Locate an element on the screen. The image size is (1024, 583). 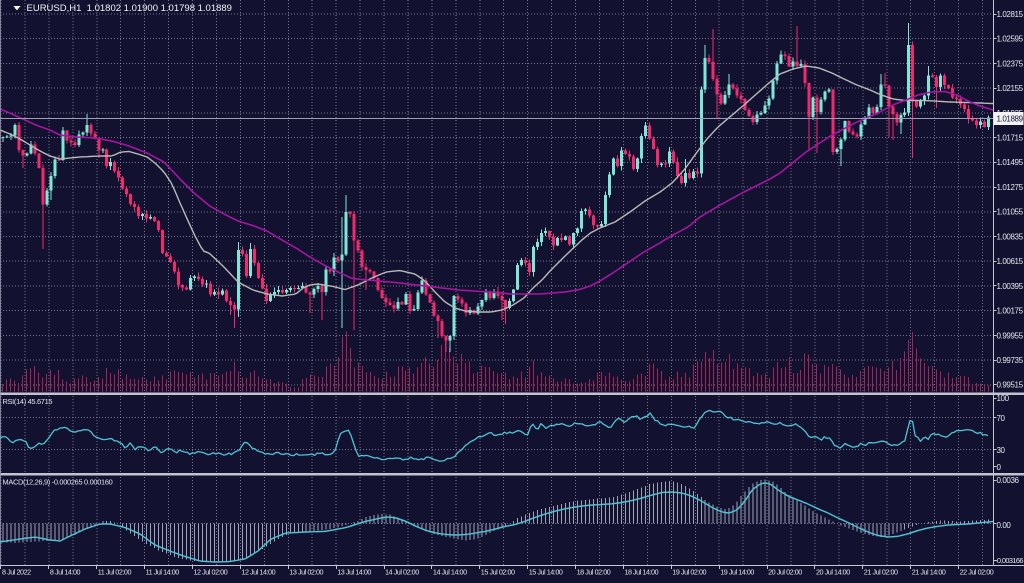
svg-text: 0.00 is located at coordinates (1004, 525).